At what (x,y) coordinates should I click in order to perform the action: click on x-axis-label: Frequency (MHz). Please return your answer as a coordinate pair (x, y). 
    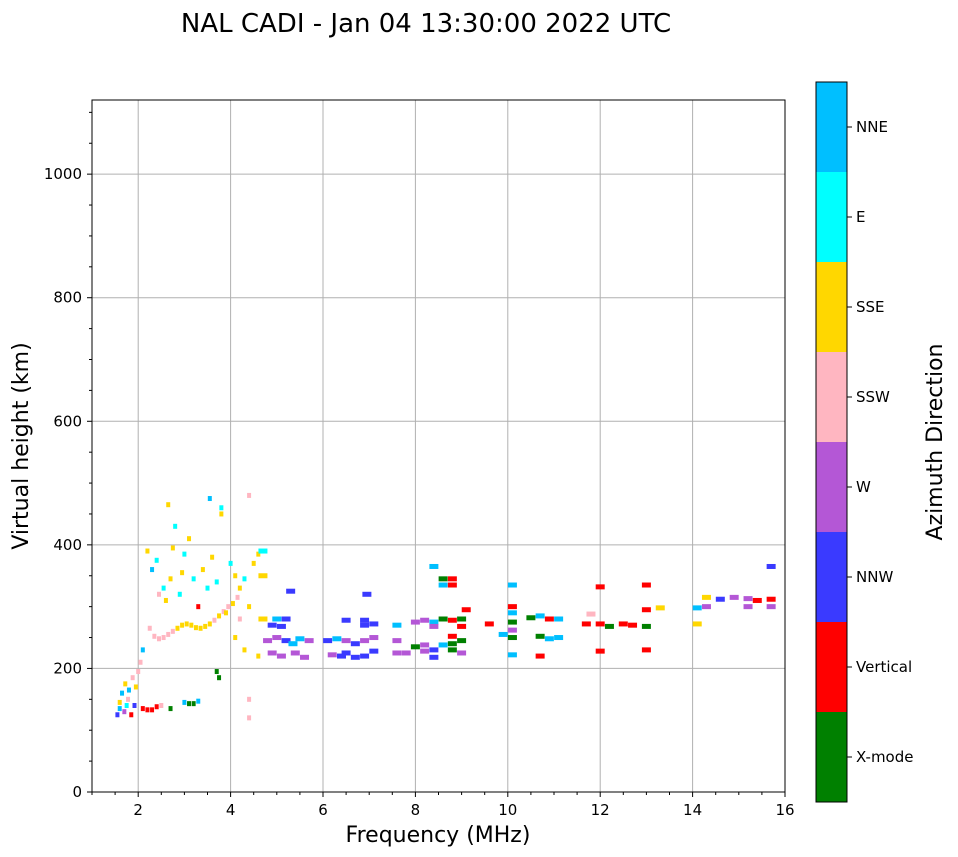
    Looking at the image, I should click on (438, 835).